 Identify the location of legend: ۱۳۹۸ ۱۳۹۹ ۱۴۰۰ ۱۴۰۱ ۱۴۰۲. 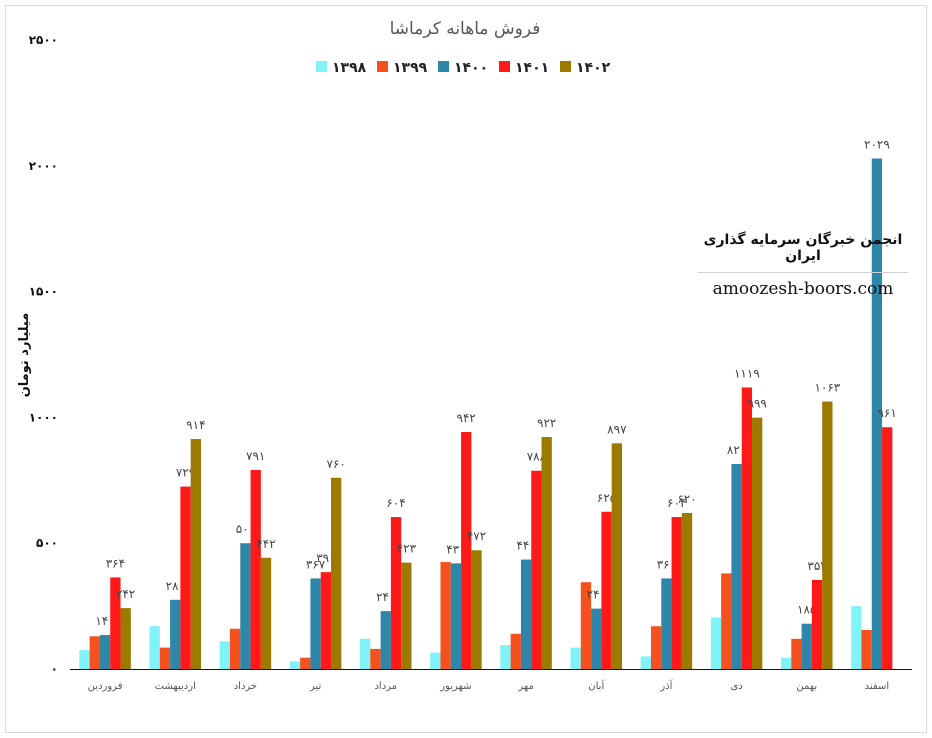
(463, 68).